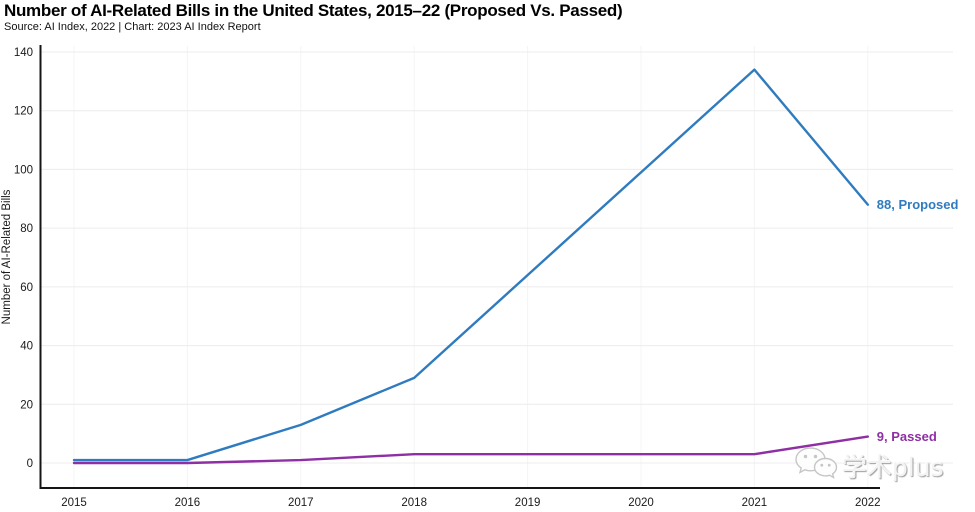  What do you see at coordinates (23, 53) in the screenshot?
I see `y-tick-label: 140` at bounding box center [23, 53].